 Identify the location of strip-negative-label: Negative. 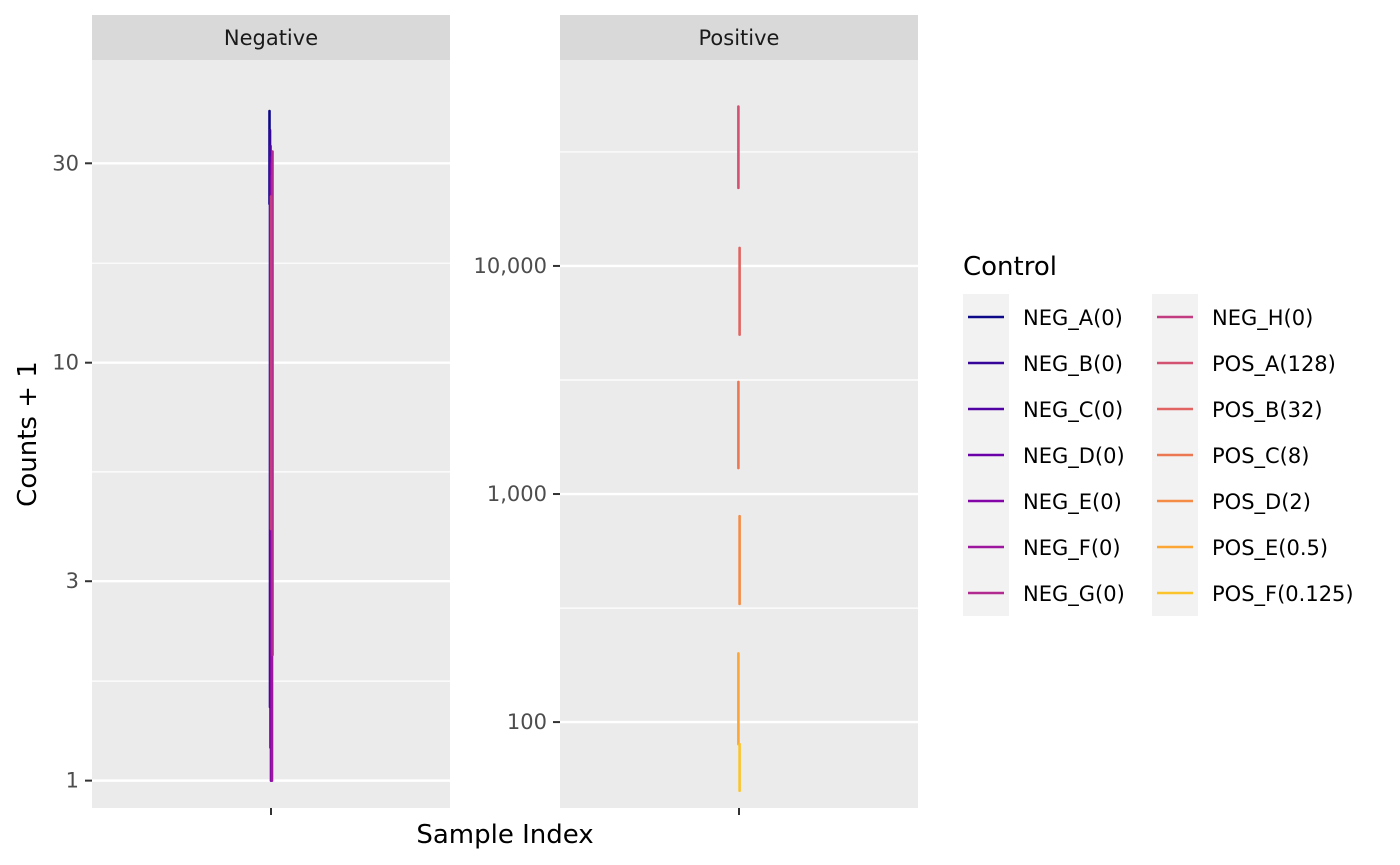
(271, 38).